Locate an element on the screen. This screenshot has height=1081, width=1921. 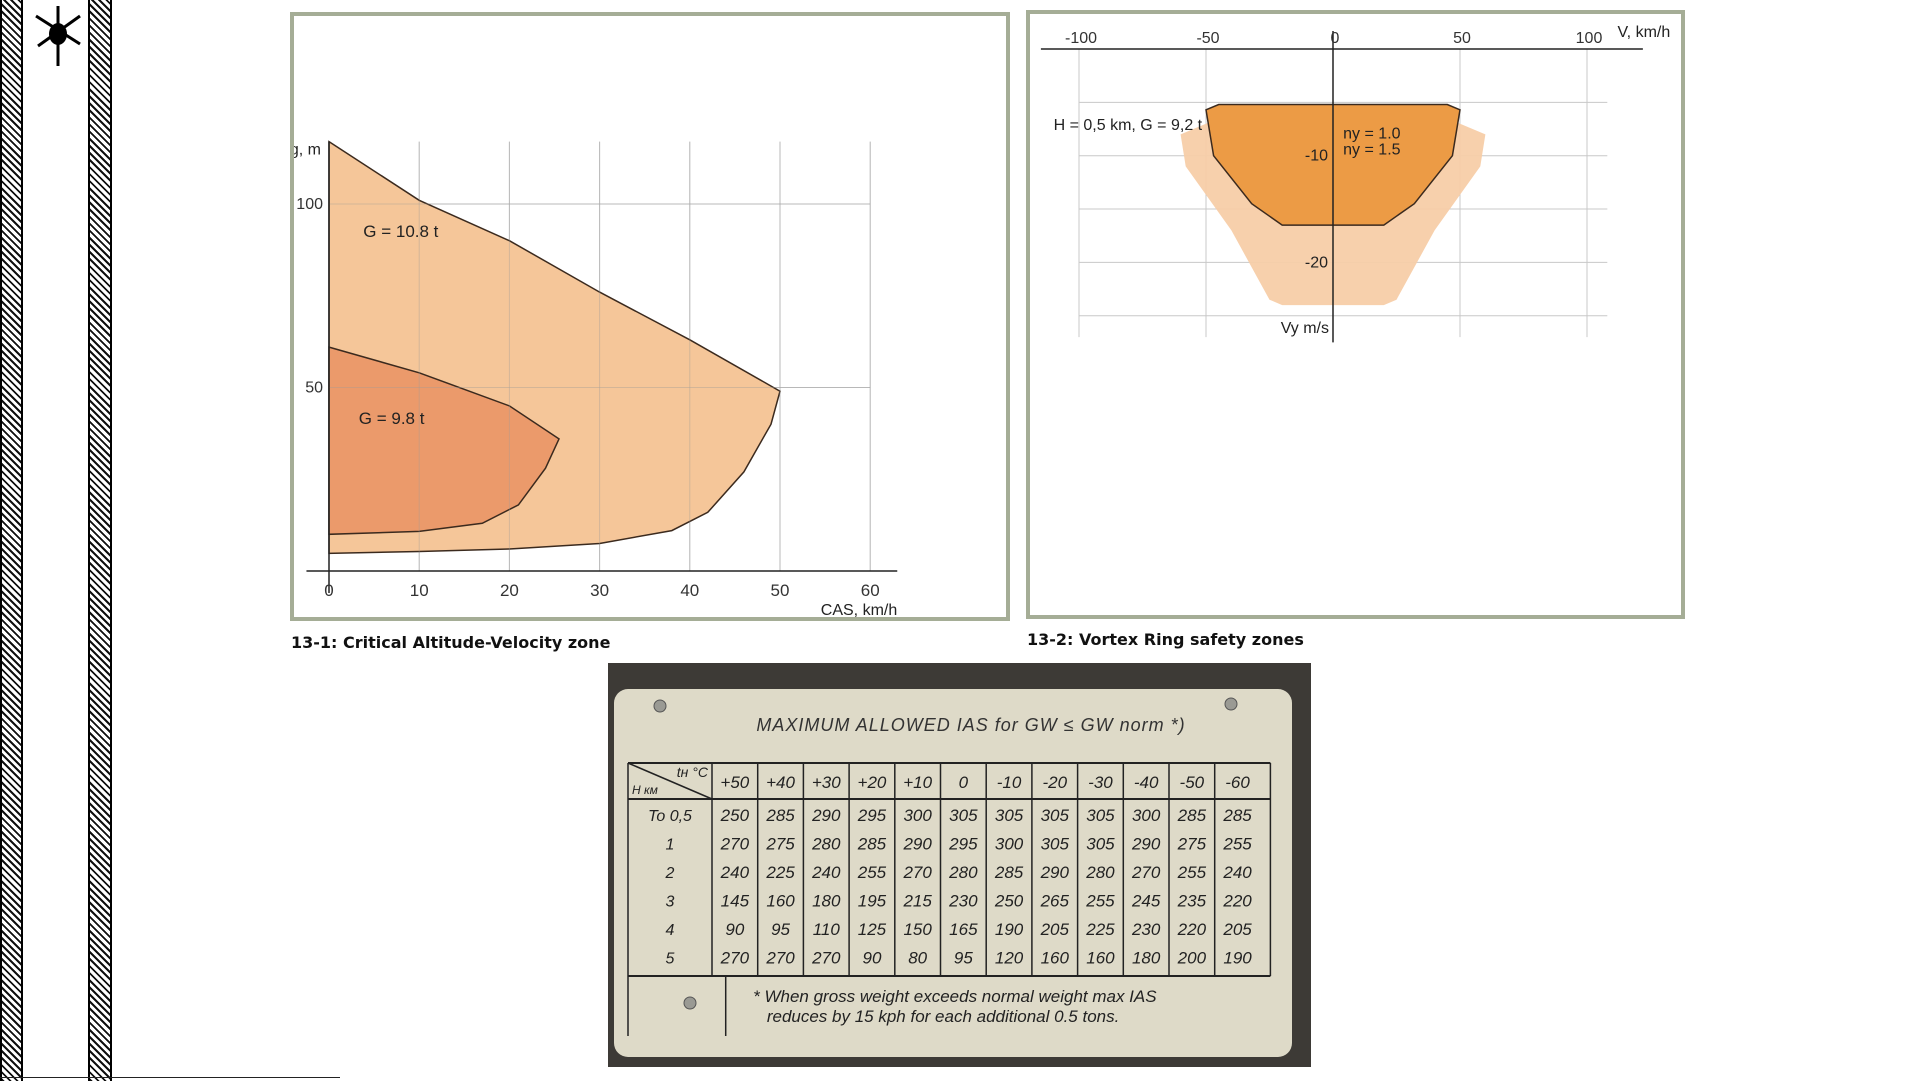
cell-5-11: 190 is located at coordinates (1237, 958).